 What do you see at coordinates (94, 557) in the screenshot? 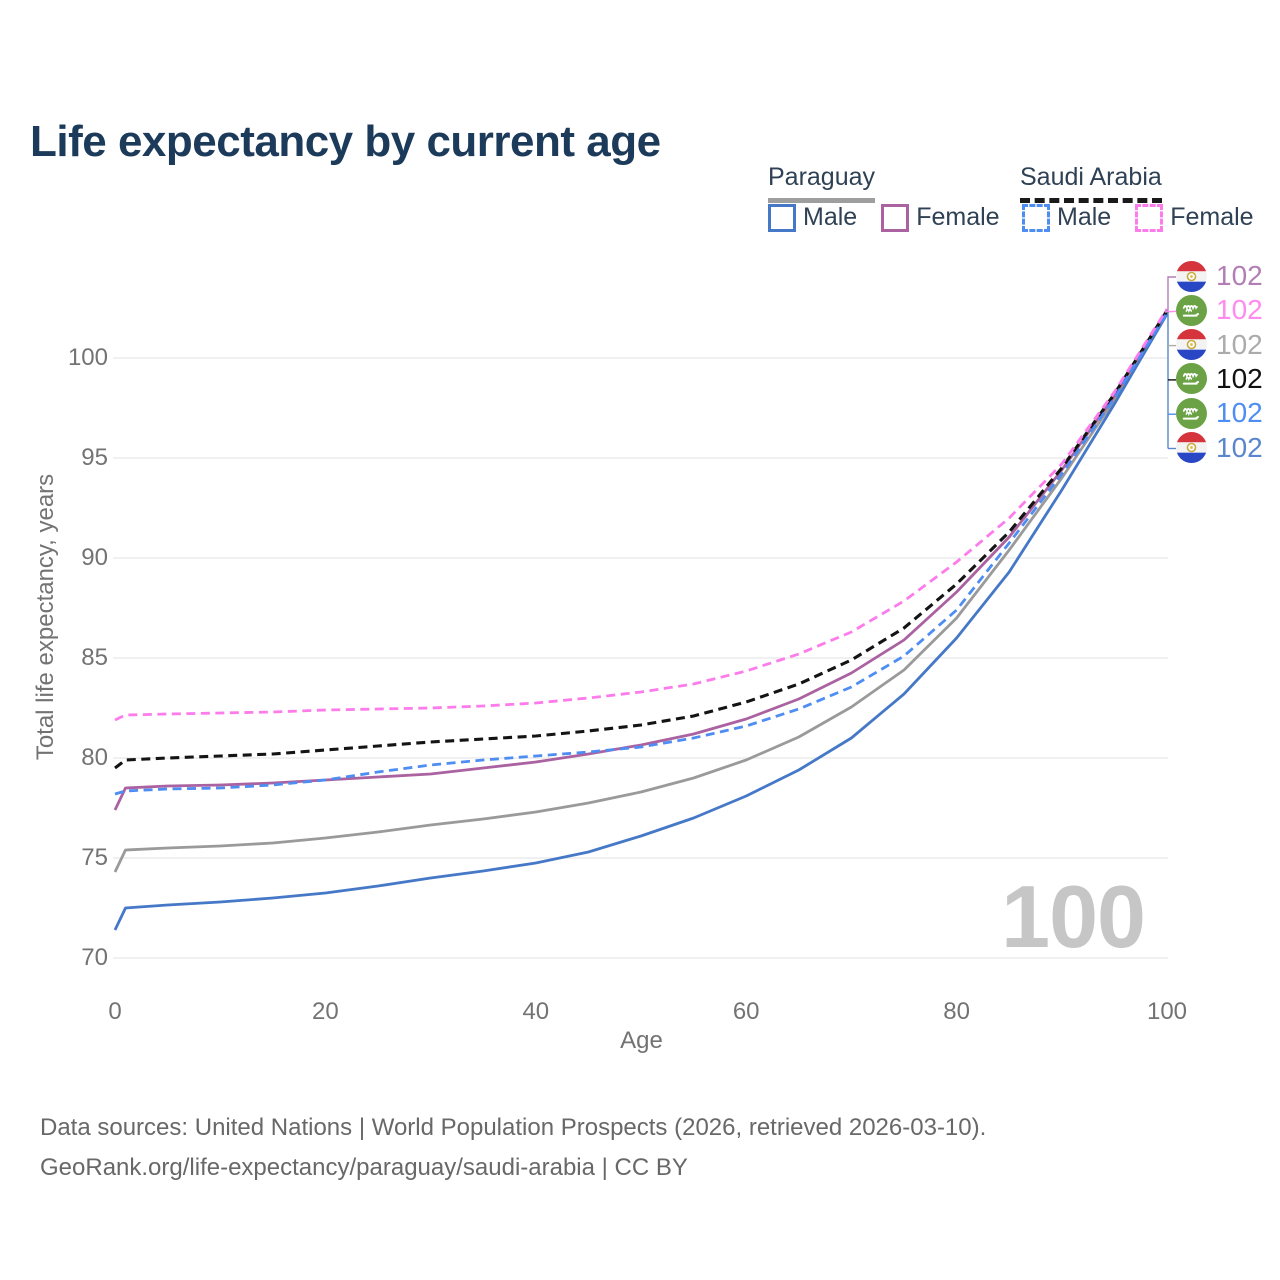
I see `y-tick-label-90: 90` at bounding box center [94, 557].